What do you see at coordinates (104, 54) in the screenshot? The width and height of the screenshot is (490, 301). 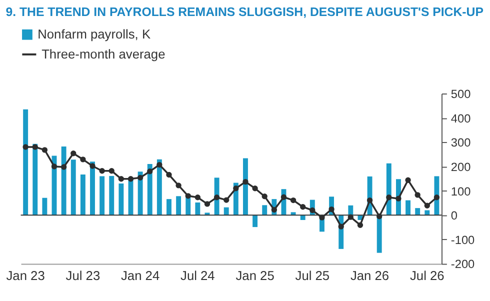 I see `legend-label: Three-month average` at bounding box center [104, 54].